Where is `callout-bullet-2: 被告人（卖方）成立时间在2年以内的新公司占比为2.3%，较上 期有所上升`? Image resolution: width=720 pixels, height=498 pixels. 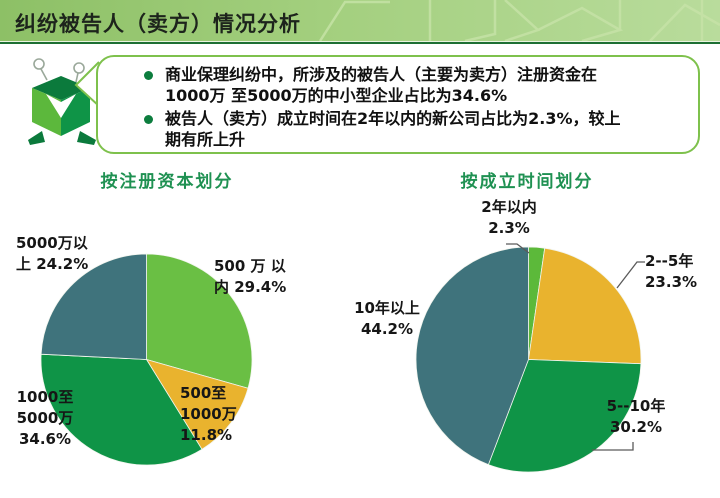 callout-bullet-2: 被告人（卖方）成立时间在2年以内的新公司占比为2.3%，较上 期有所上升 is located at coordinates (414, 129).